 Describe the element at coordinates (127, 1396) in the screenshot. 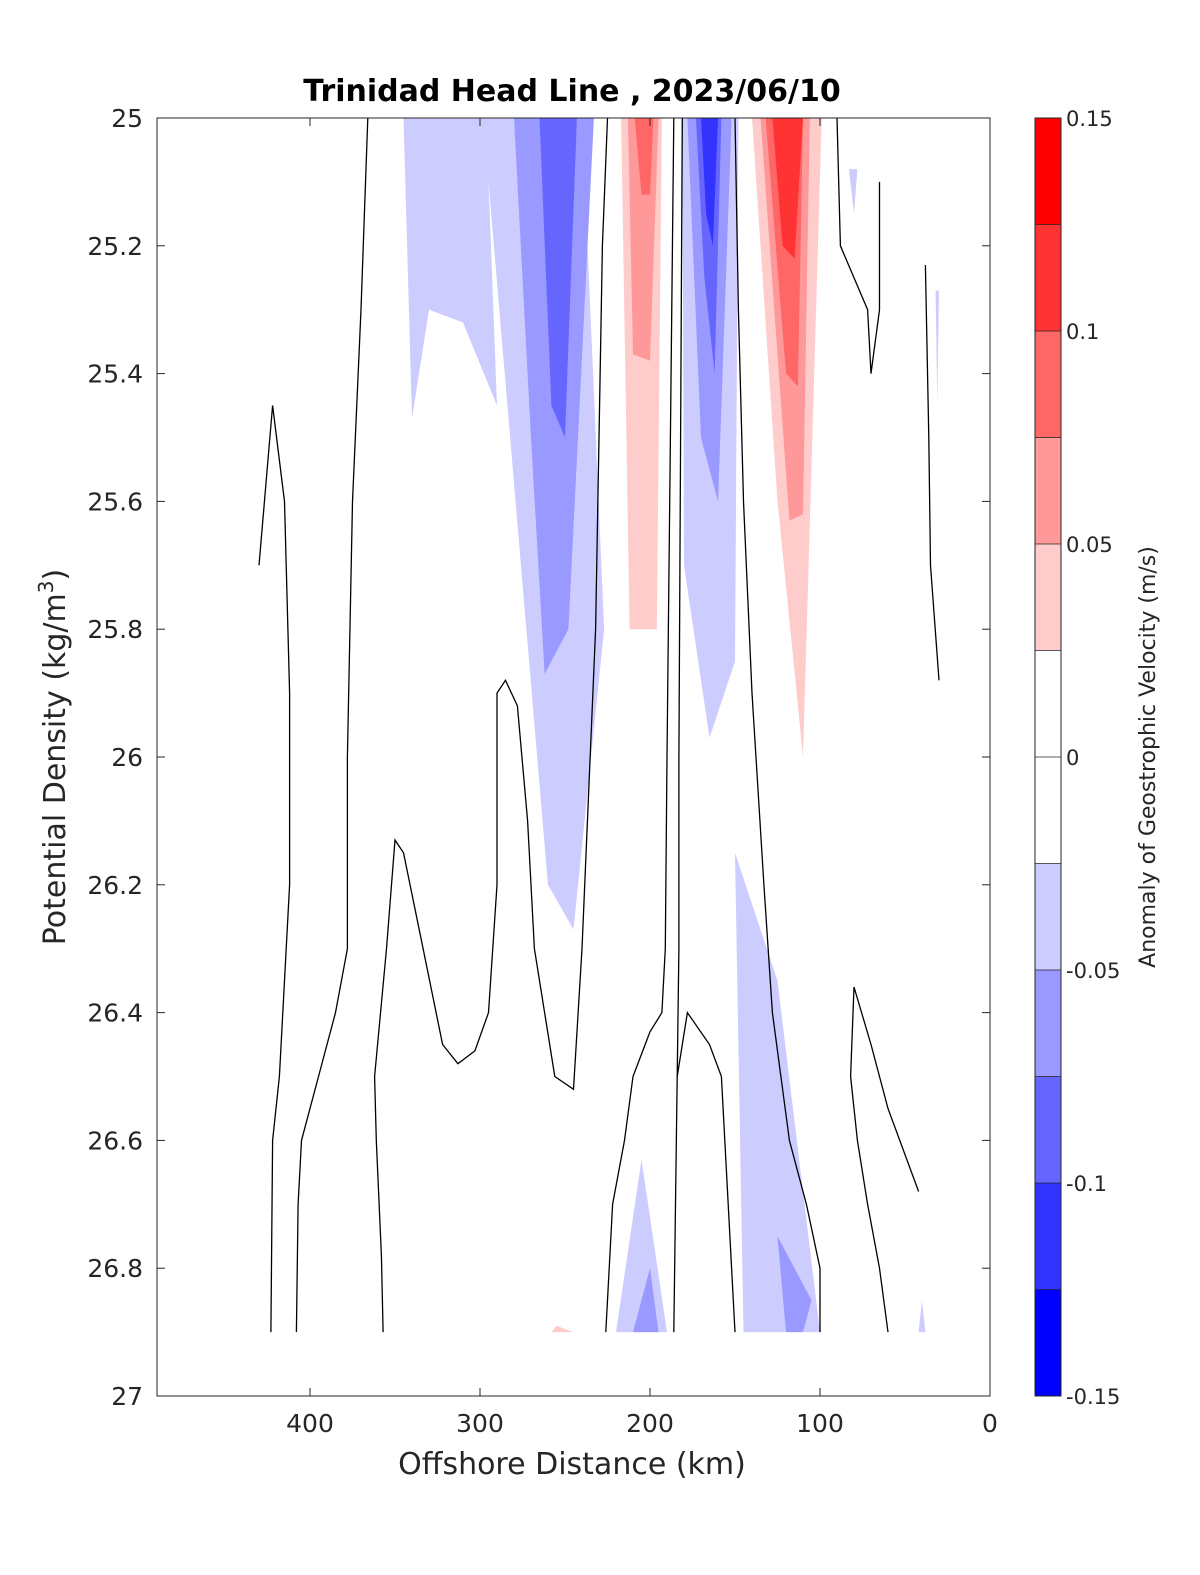

I see `y-tick-label: 27` at that location.